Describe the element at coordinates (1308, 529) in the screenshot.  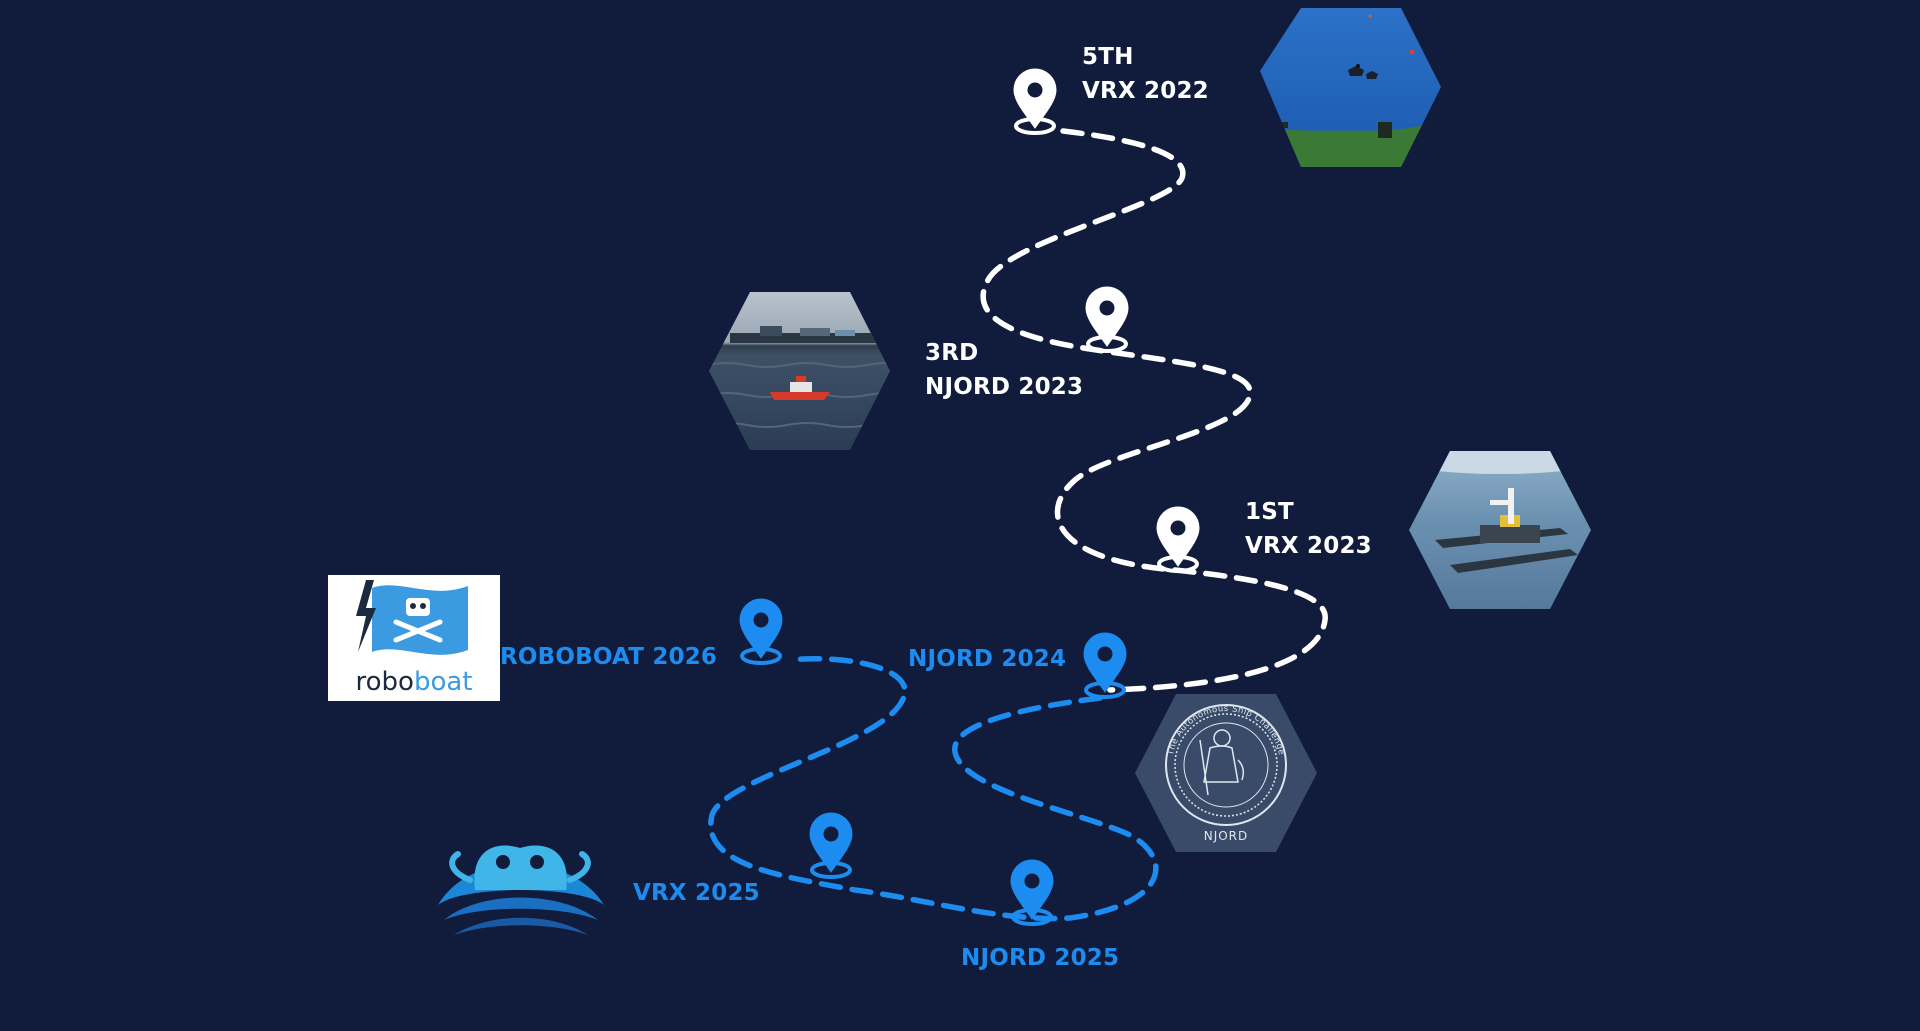
I see `milestone-vrx-2023-label: 1ST VRX 2023` at that location.